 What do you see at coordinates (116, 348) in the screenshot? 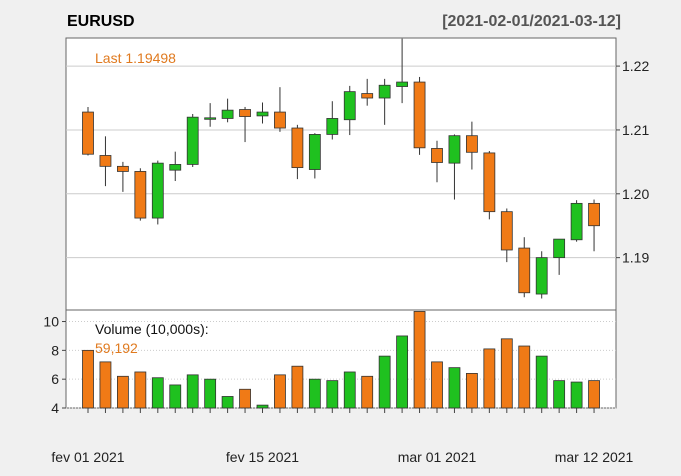
I see `volume-last-value: 59,192` at bounding box center [116, 348].